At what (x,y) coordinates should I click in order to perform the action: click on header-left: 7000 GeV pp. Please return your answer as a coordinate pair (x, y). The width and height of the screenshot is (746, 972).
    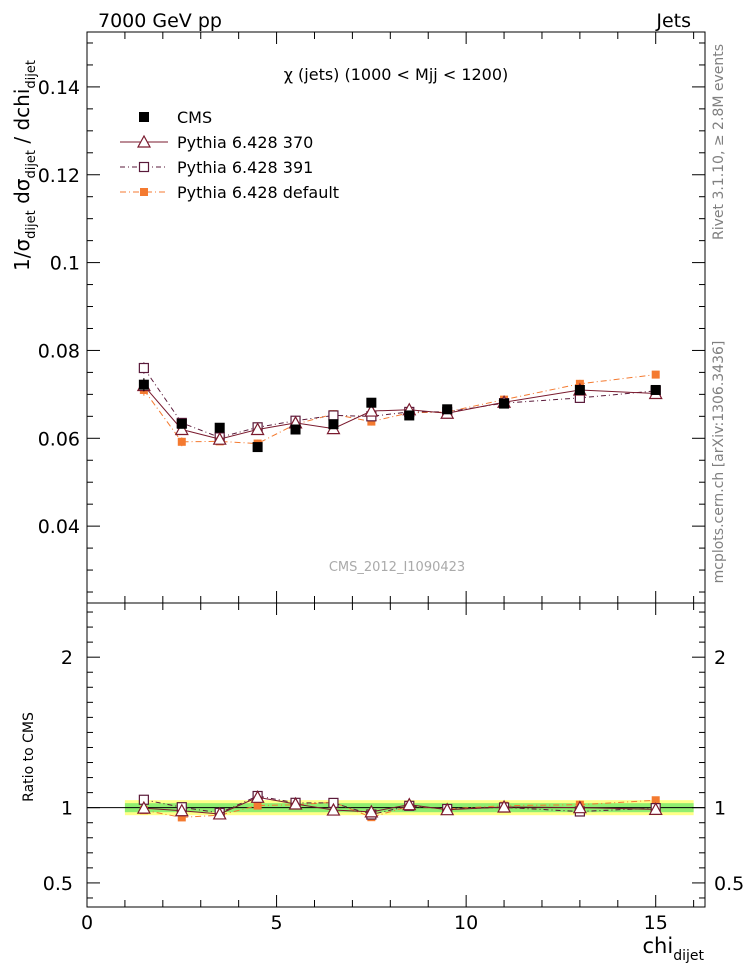
    Looking at the image, I should click on (160, 21).